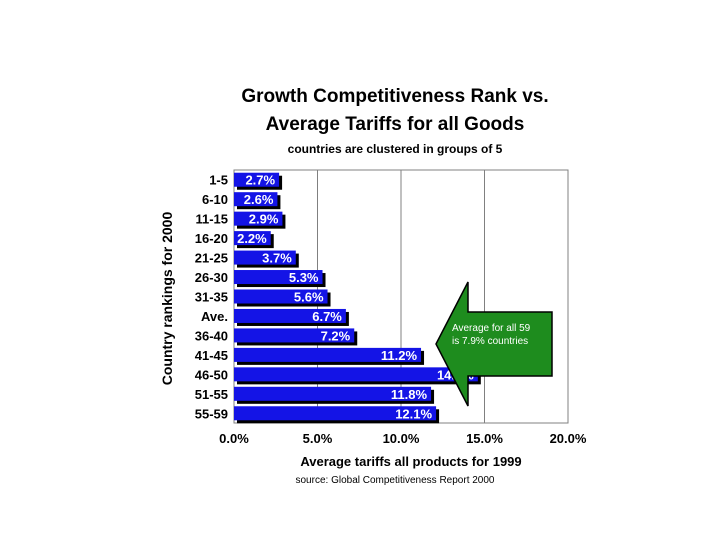 Image resolution: width=720 pixels, height=540 pixels. I want to click on annotation-text: Average for all 59 is 7.9% countries, so click(502, 335).